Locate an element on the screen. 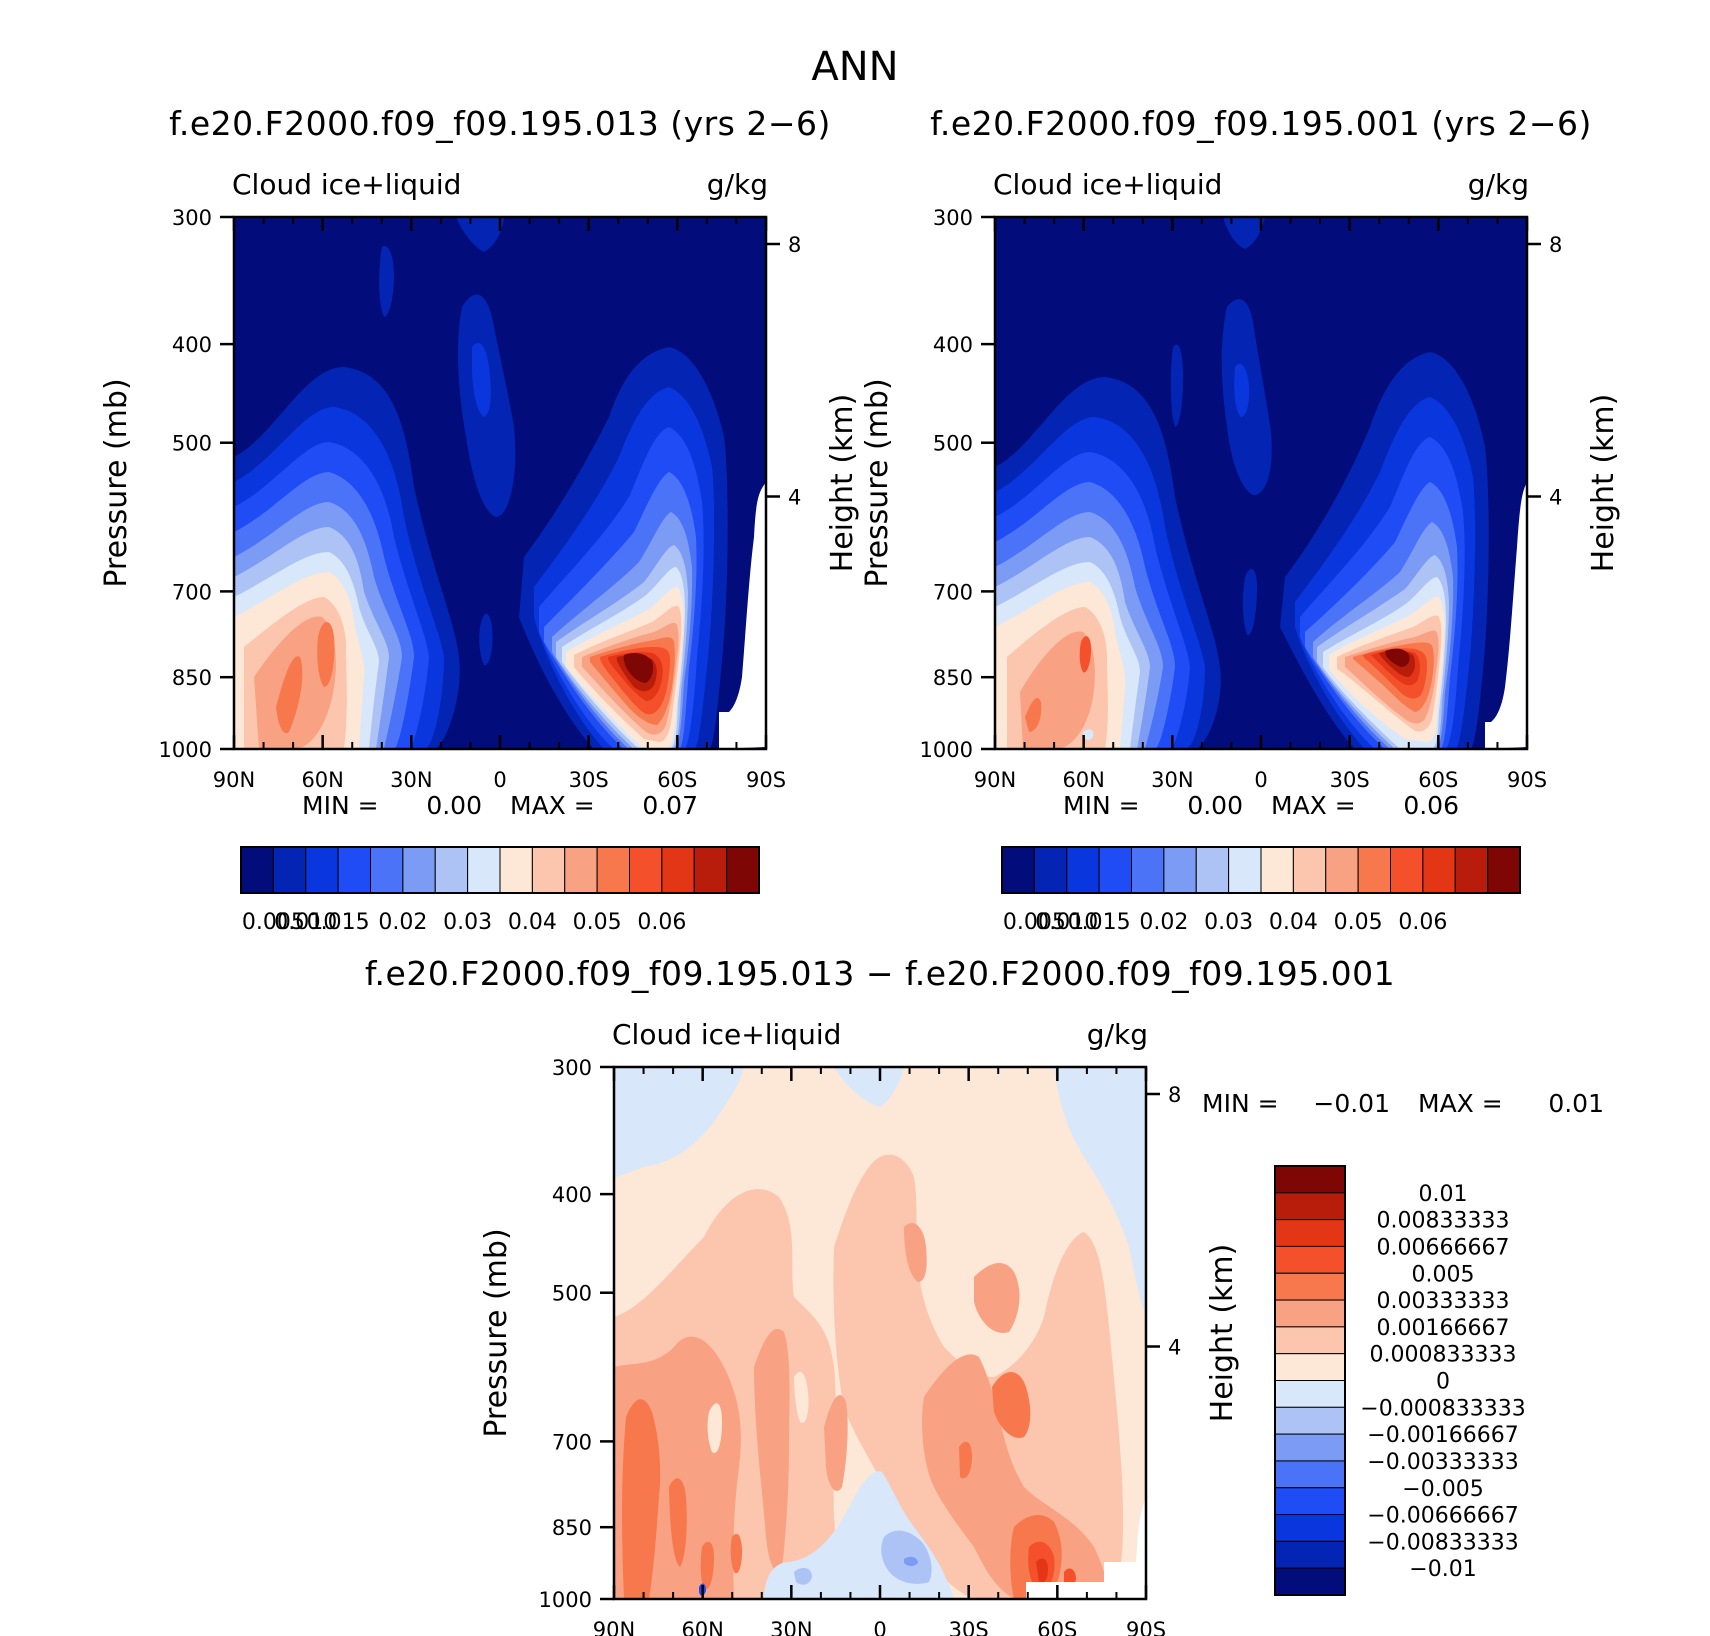 Image resolution: width=1710 pixels, height=1636 pixels. colorbar-label: 0.005 is located at coordinates (1034, 922).